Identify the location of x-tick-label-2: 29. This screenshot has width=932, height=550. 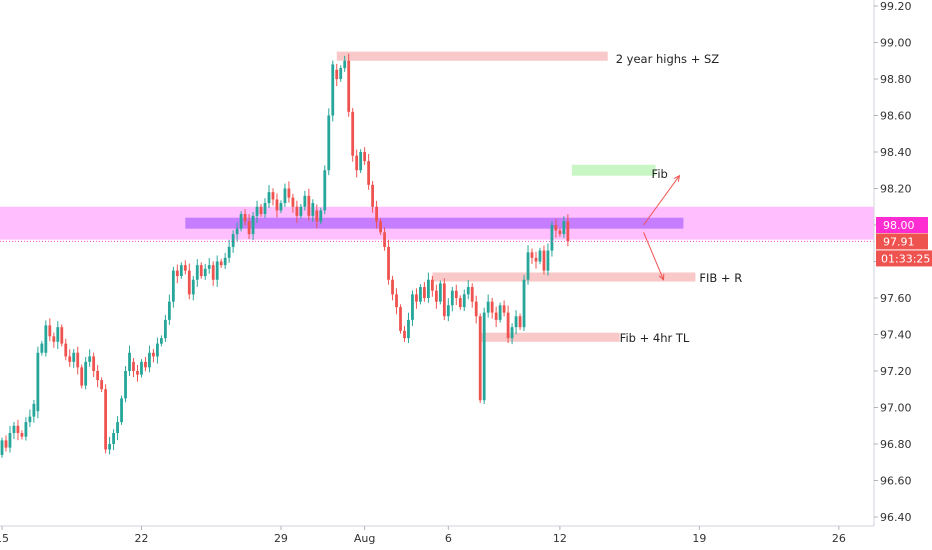
(281, 538).